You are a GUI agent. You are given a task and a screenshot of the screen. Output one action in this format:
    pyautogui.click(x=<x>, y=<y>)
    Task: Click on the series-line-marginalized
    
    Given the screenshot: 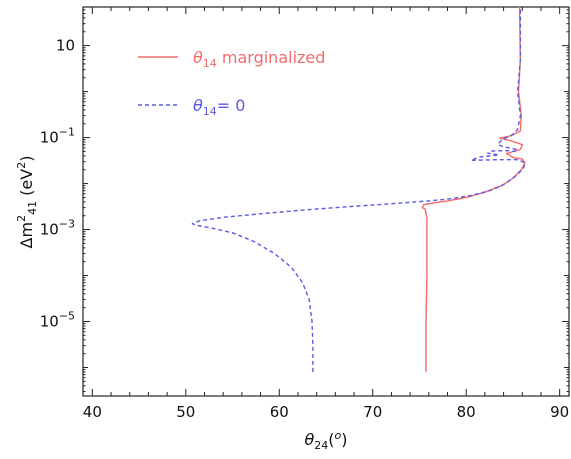 What is the action you would take?
    pyautogui.click(x=473, y=189)
    